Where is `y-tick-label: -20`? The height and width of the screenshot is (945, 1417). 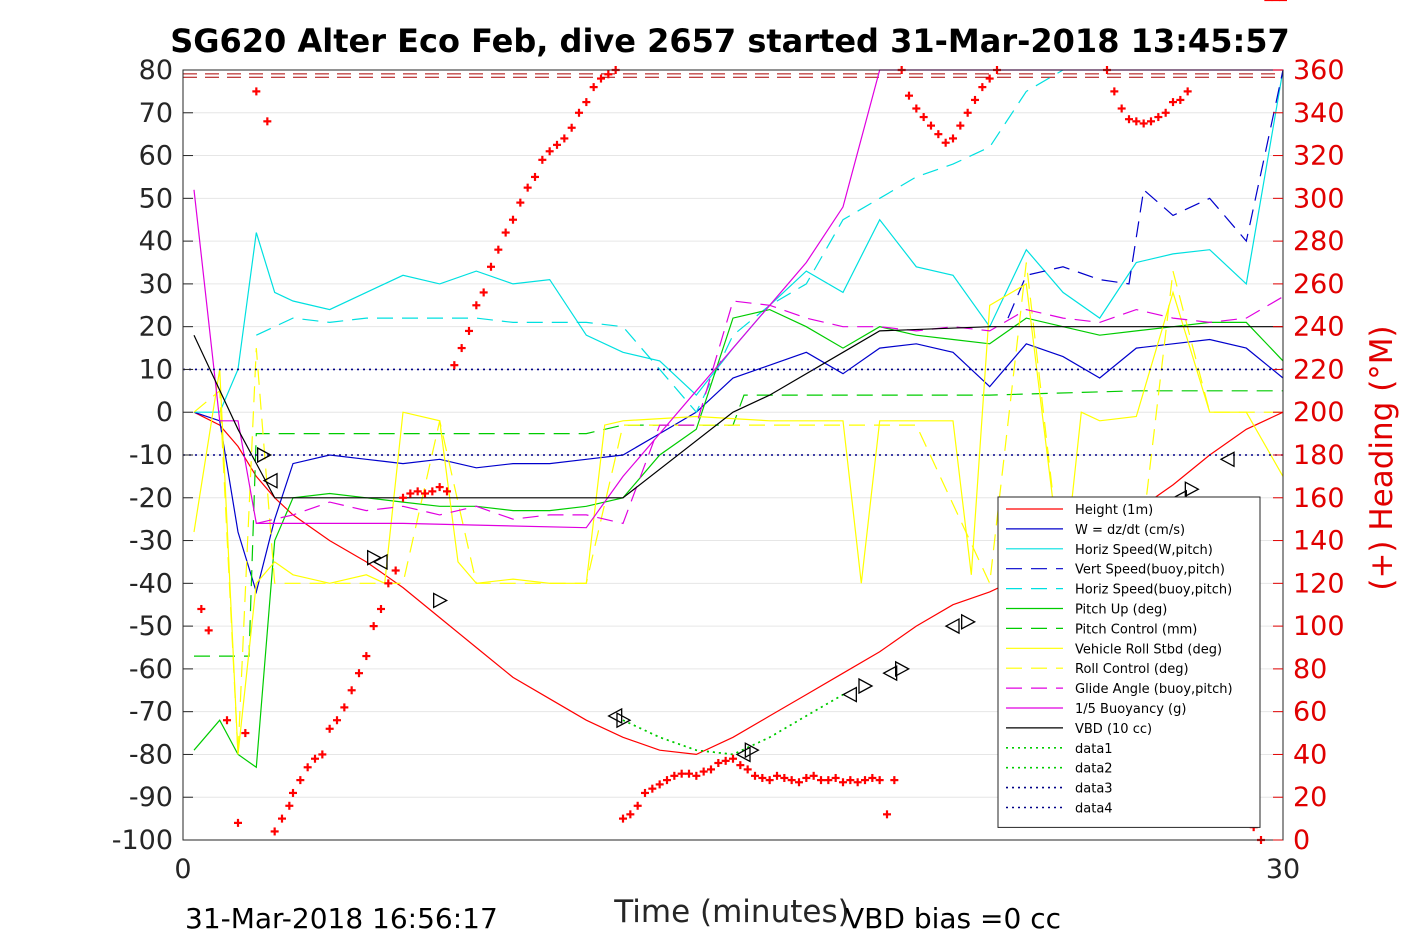
y-tick-label: -20 is located at coordinates (151, 498).